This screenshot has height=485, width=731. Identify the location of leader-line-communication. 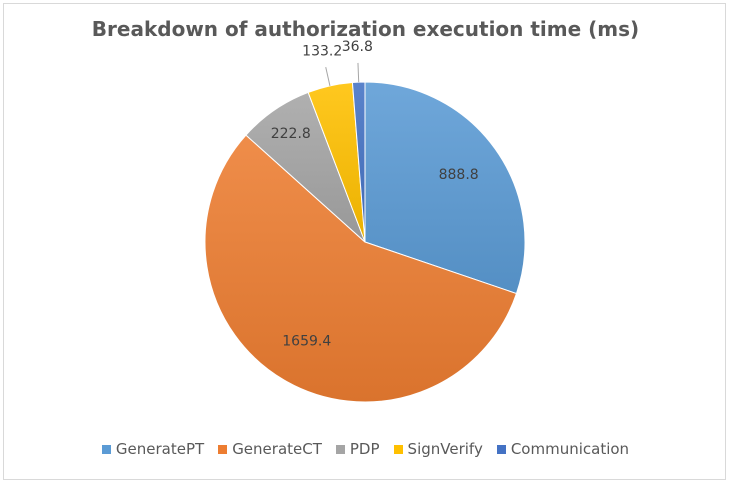
(358, 72).